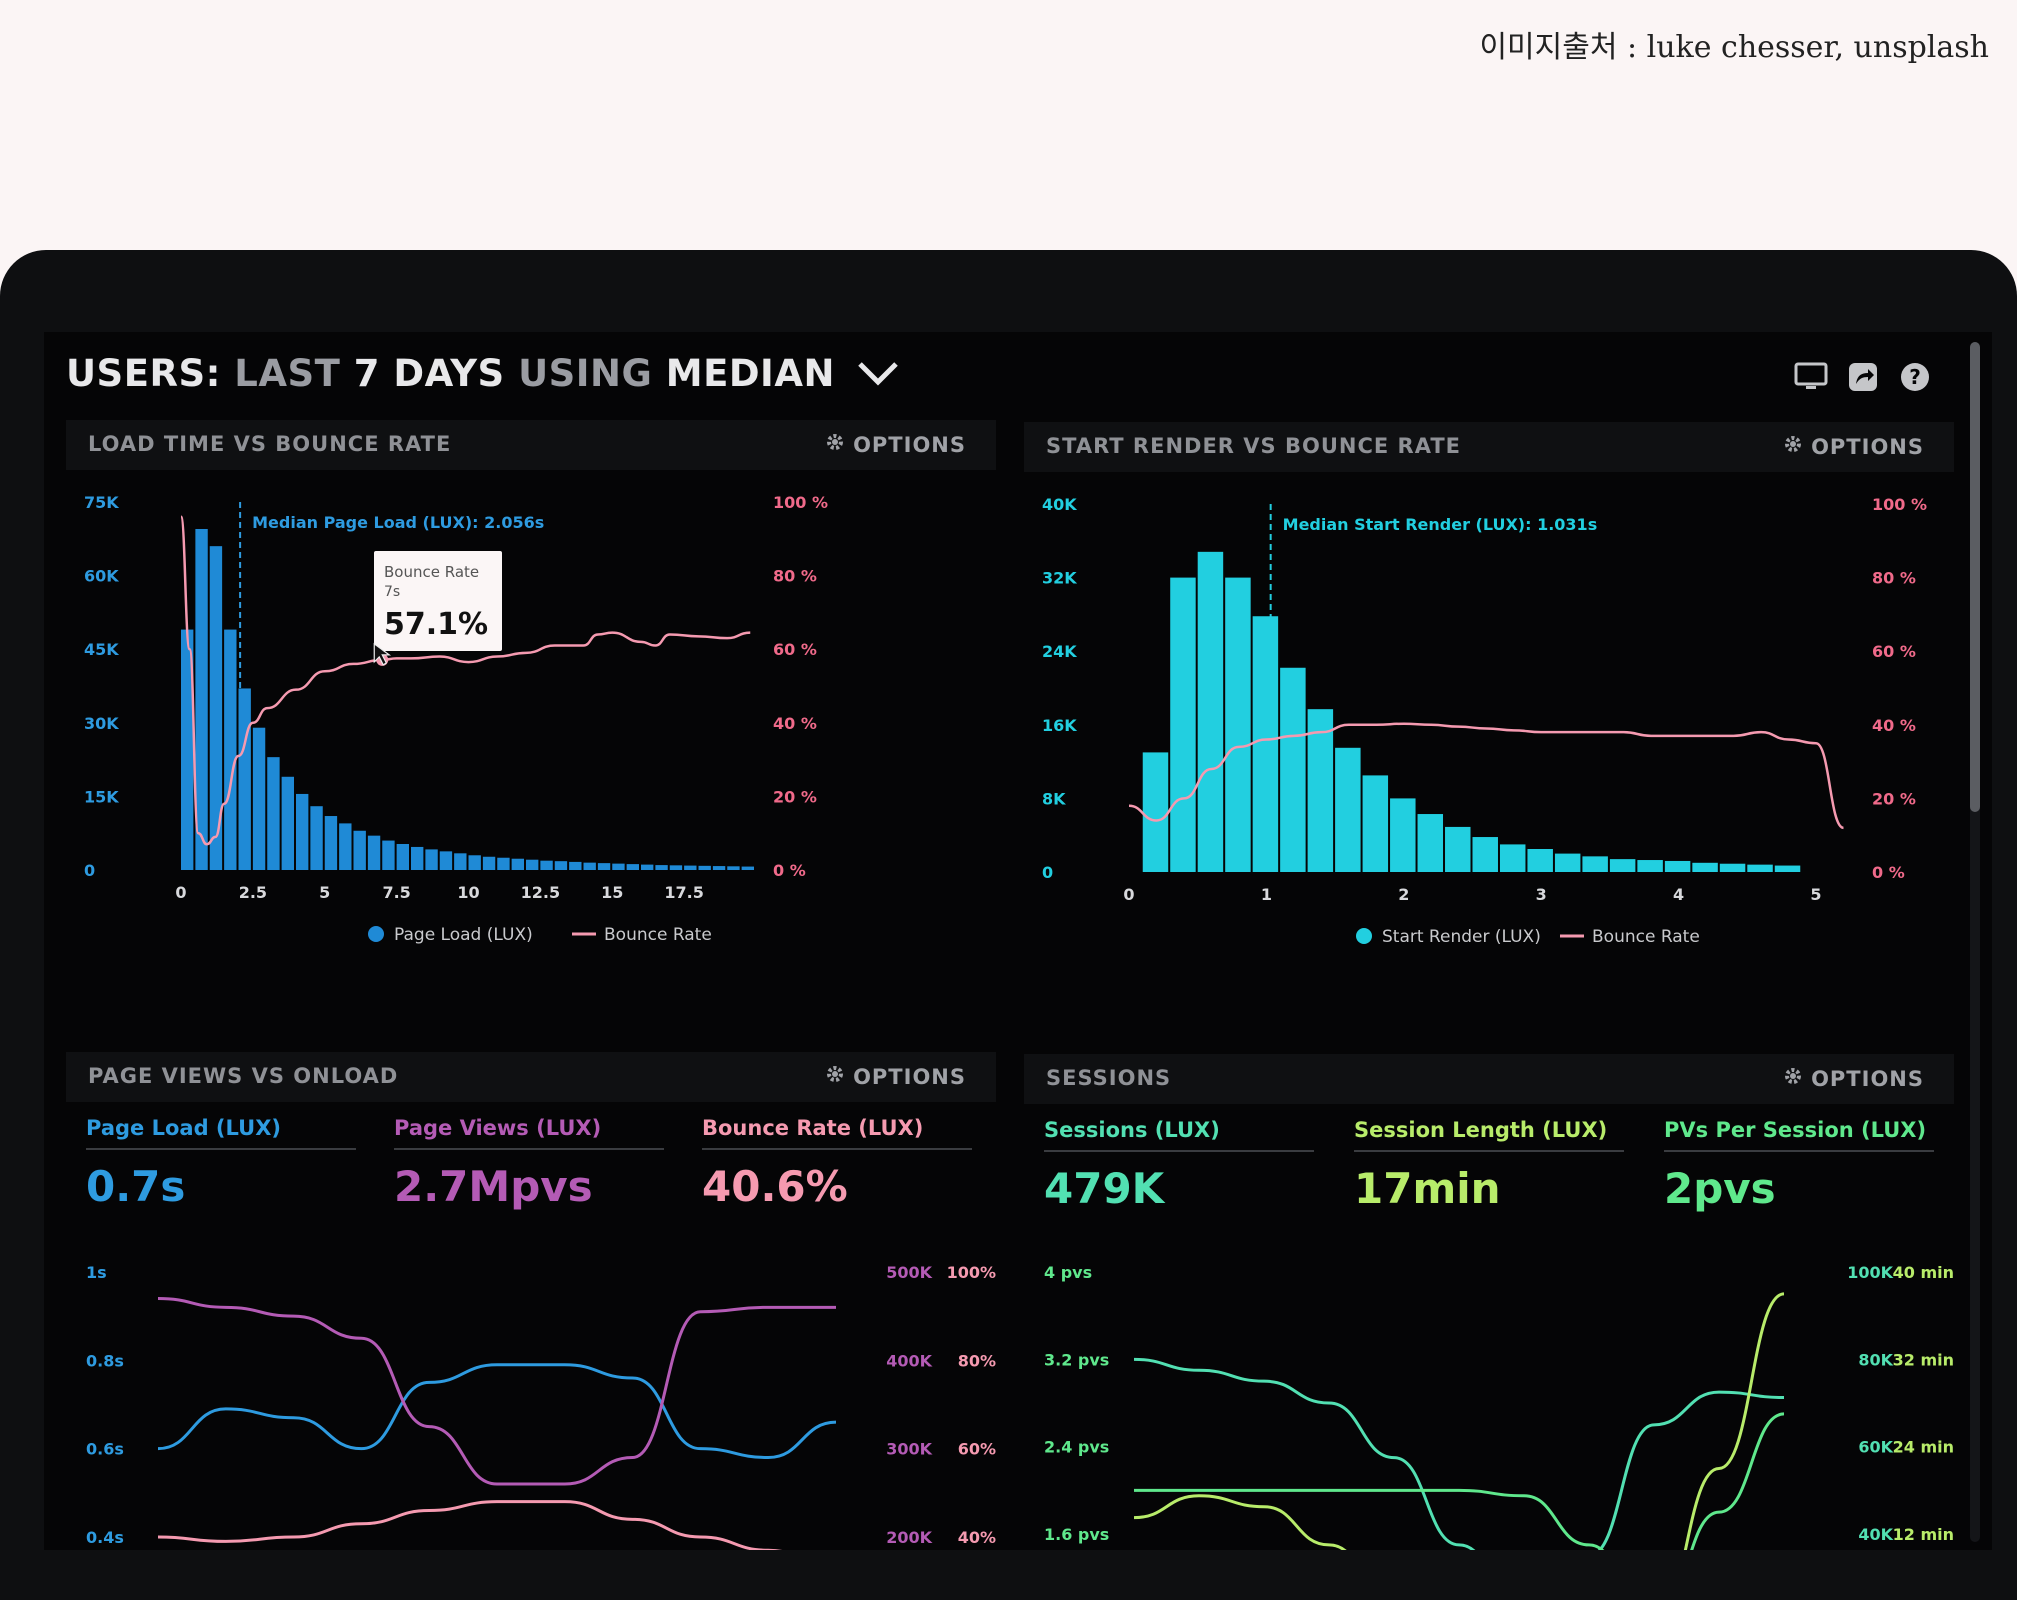 This screenshot has width=2017, height=1600. Describe the element at coordinates (1403, 894) in the screenshot. I see `x-tick-label: 2` at that location.